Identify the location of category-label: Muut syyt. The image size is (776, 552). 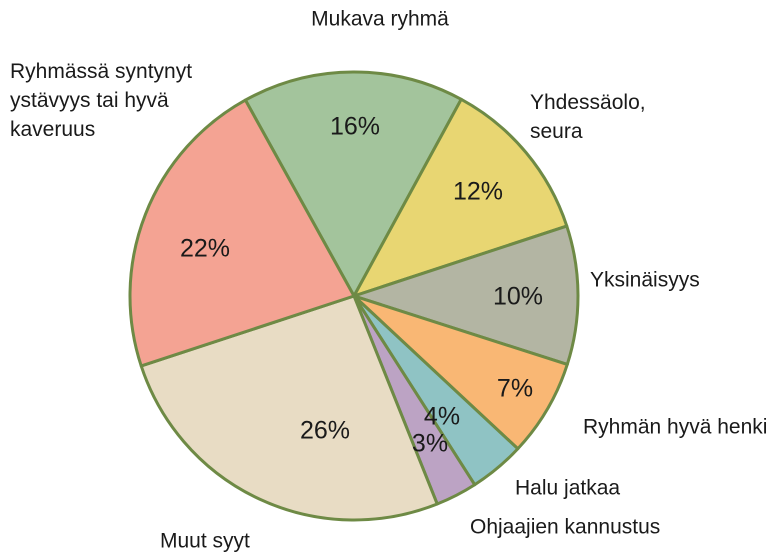
(205, 541).